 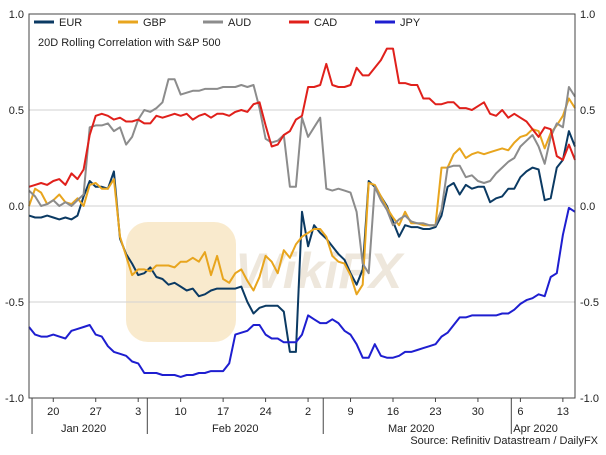 What do you see at coordinates (411, 429) in the screenshot?
I see `month-label: Mar 2020` at bounding box center [411, 429].